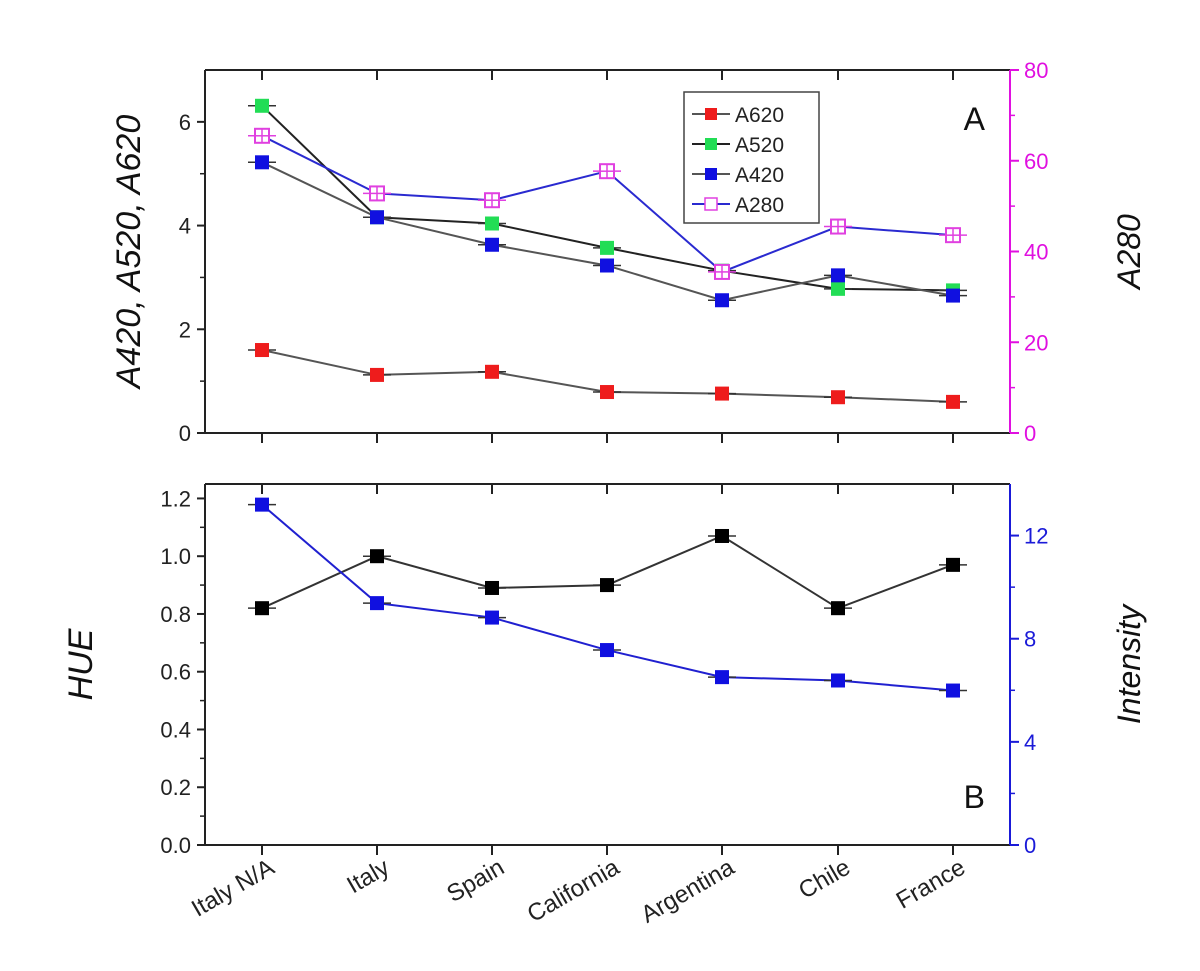 The width and height of the screenshot is (1200, 971). Describe the element at coordinates (751, 157) in the screenshot. I see `legend: A620 A520 A420 A280` at that location.